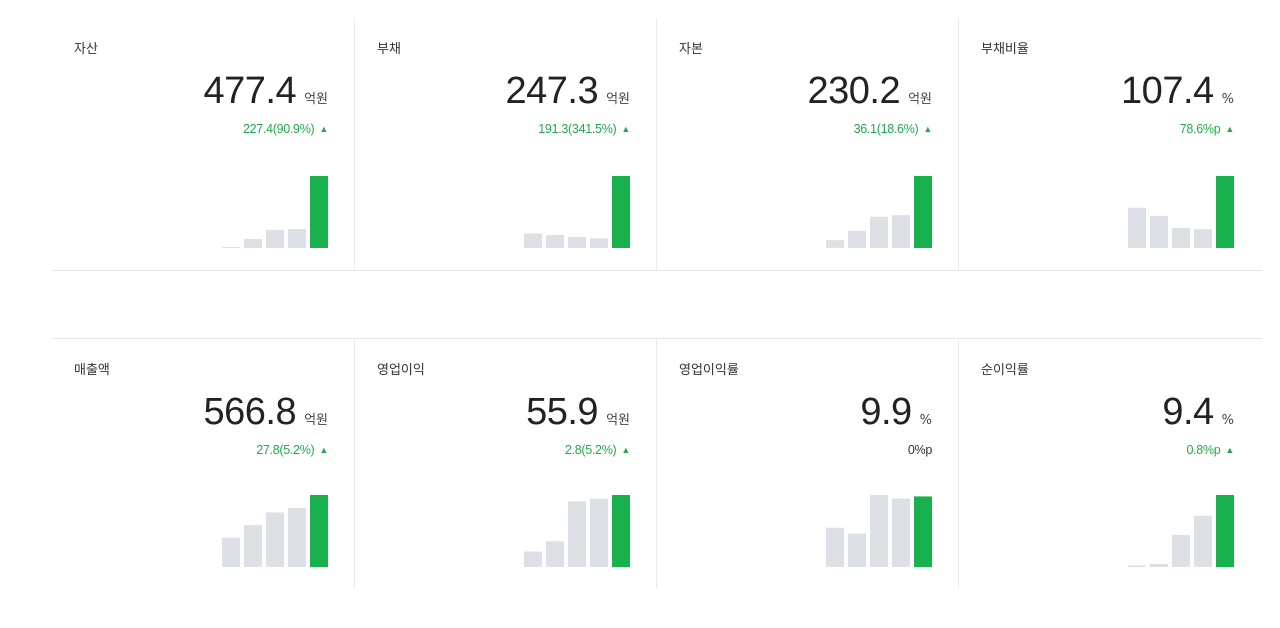 The image size is (1280, 628). What do you see at coordinates (709, 370) in the screenshot?
I see `card-label: 영업이익률` at bounding box center [709, 370].